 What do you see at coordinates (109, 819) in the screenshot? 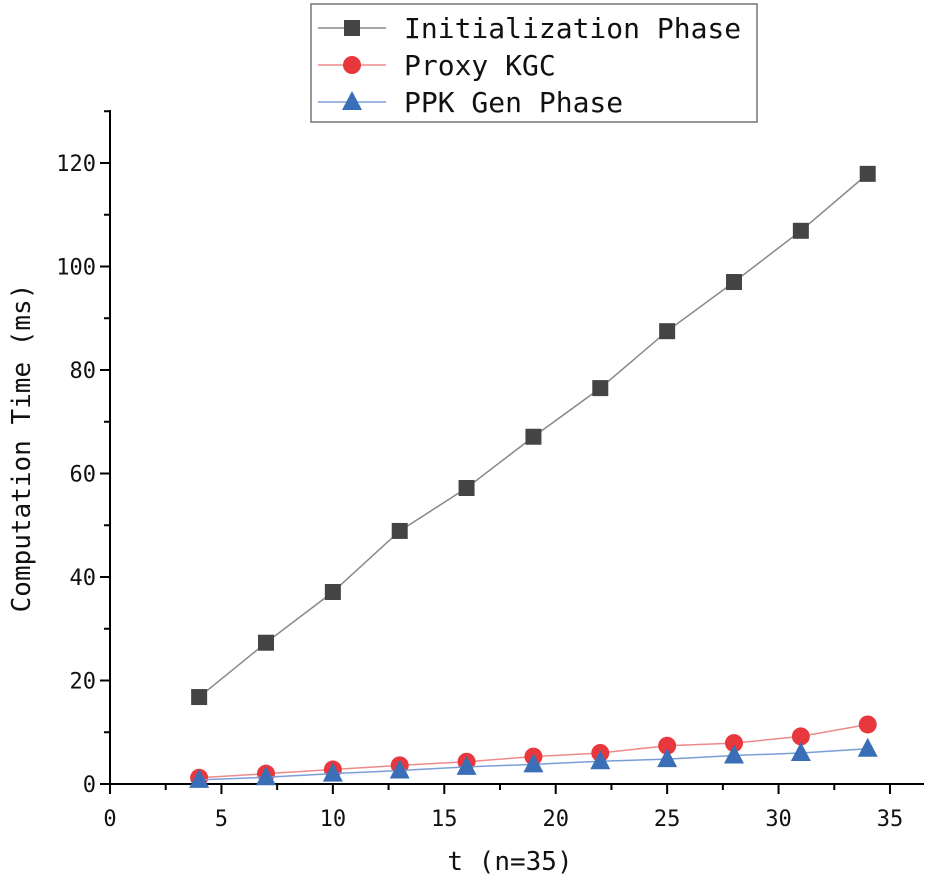
I see `x-tick-label: 0` at bounding box center [109, 819].